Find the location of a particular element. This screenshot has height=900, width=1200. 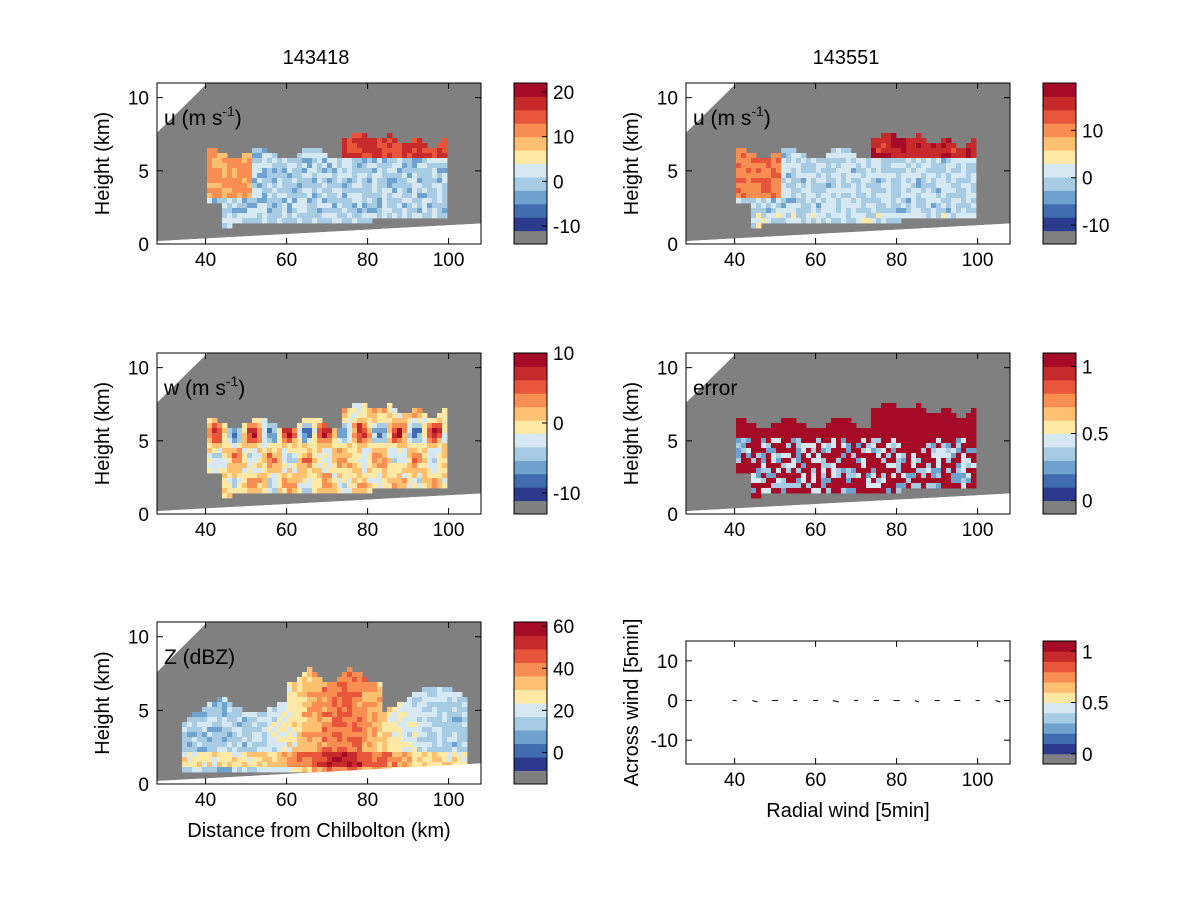

colorbar-w: 10 0 -10 is located at coordinates (546, 429).